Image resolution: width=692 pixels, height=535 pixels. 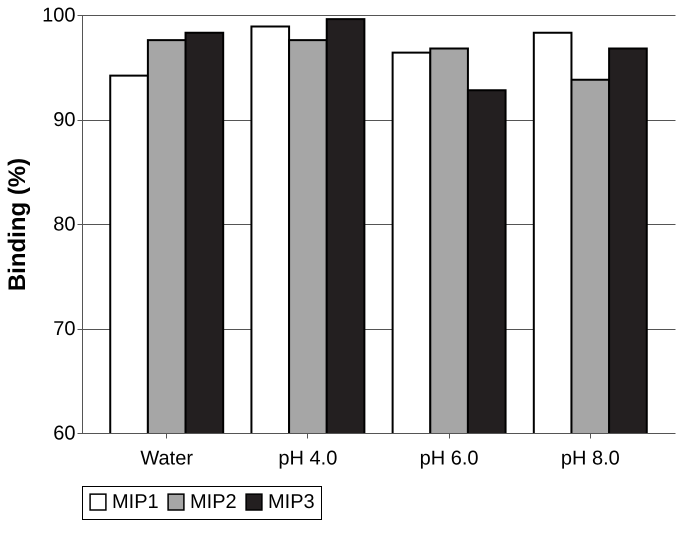 What do you see at coordinates (213, 502) in the screenshot?
I see `legend-label: MIP2` at bounding box center [213, 502].